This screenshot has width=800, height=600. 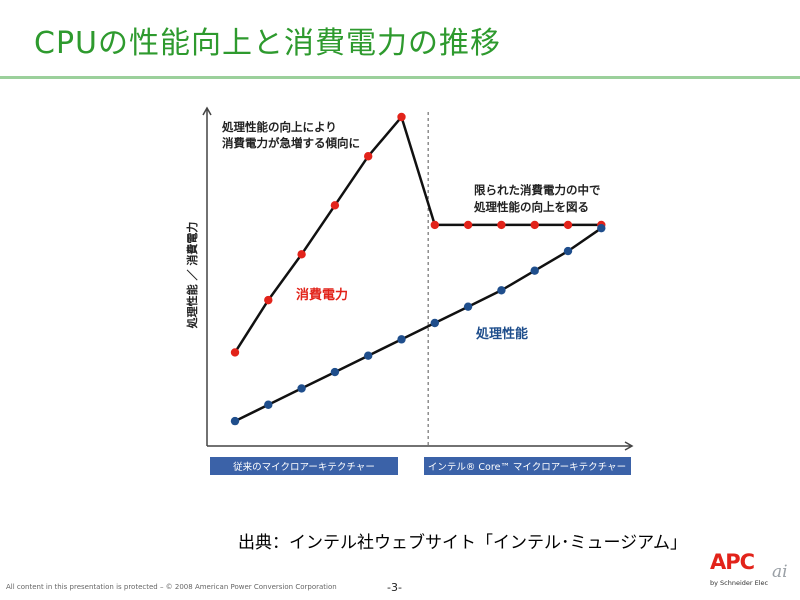 I want to click on era-band-core, so click(x=527, y=466).